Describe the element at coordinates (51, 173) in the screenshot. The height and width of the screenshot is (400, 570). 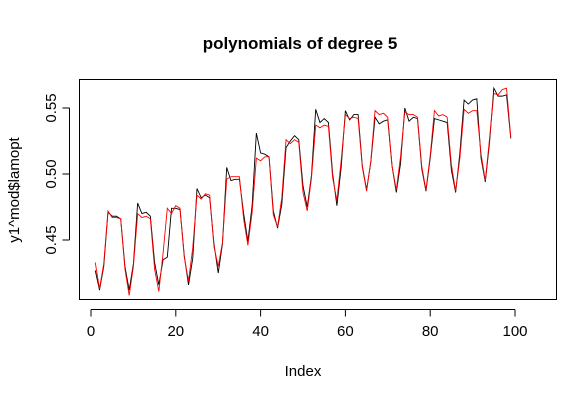
I see `y-tick-label: 0.50` at that location.